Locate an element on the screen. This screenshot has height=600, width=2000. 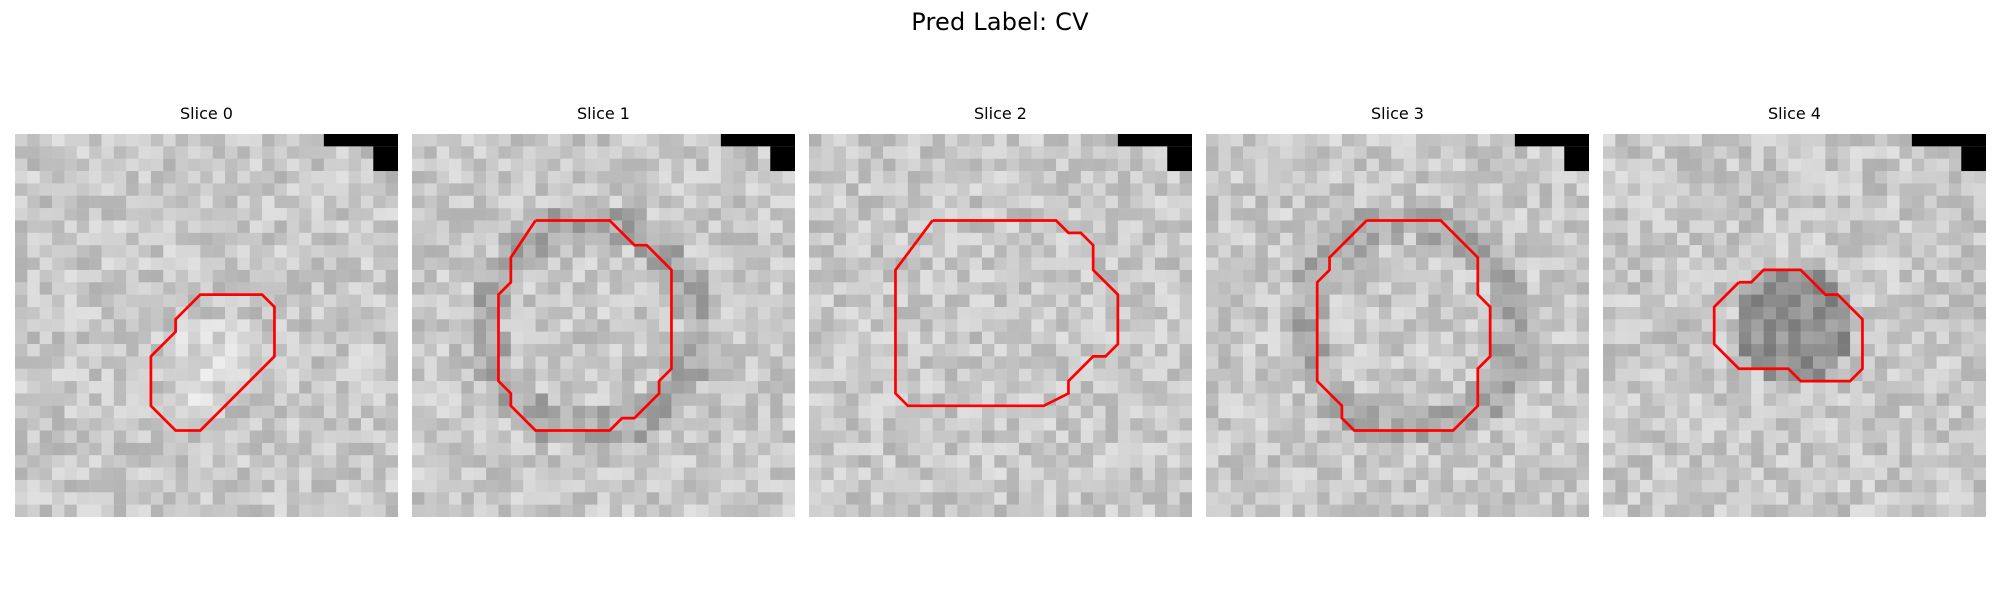
slice-title-0: Slice 0 is located at coordinates (206, 113).